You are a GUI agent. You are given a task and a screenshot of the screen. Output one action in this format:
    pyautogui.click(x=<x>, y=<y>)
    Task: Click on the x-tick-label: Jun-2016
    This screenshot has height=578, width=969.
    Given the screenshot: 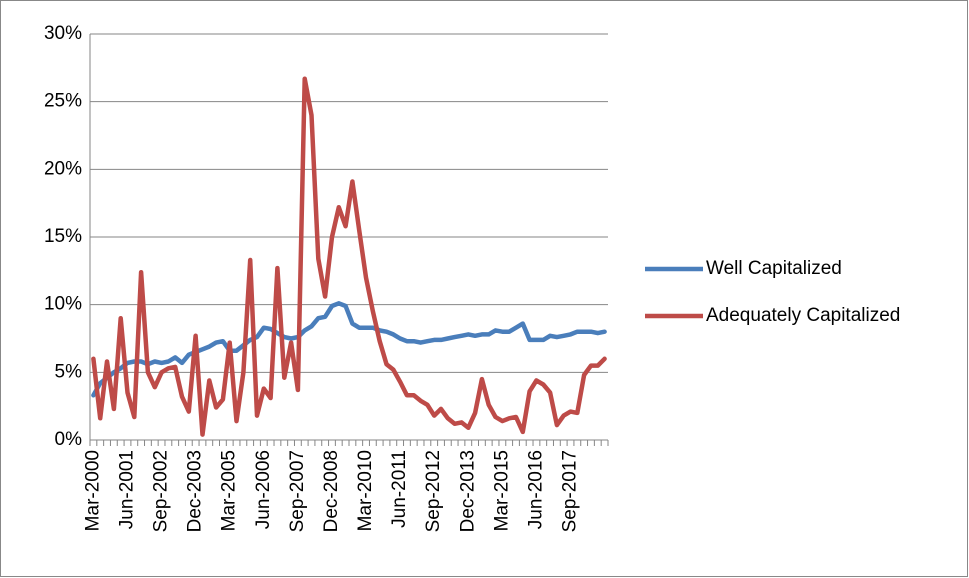 What is the action you would take?
    pyautogui.click(x=535, y=489)
    